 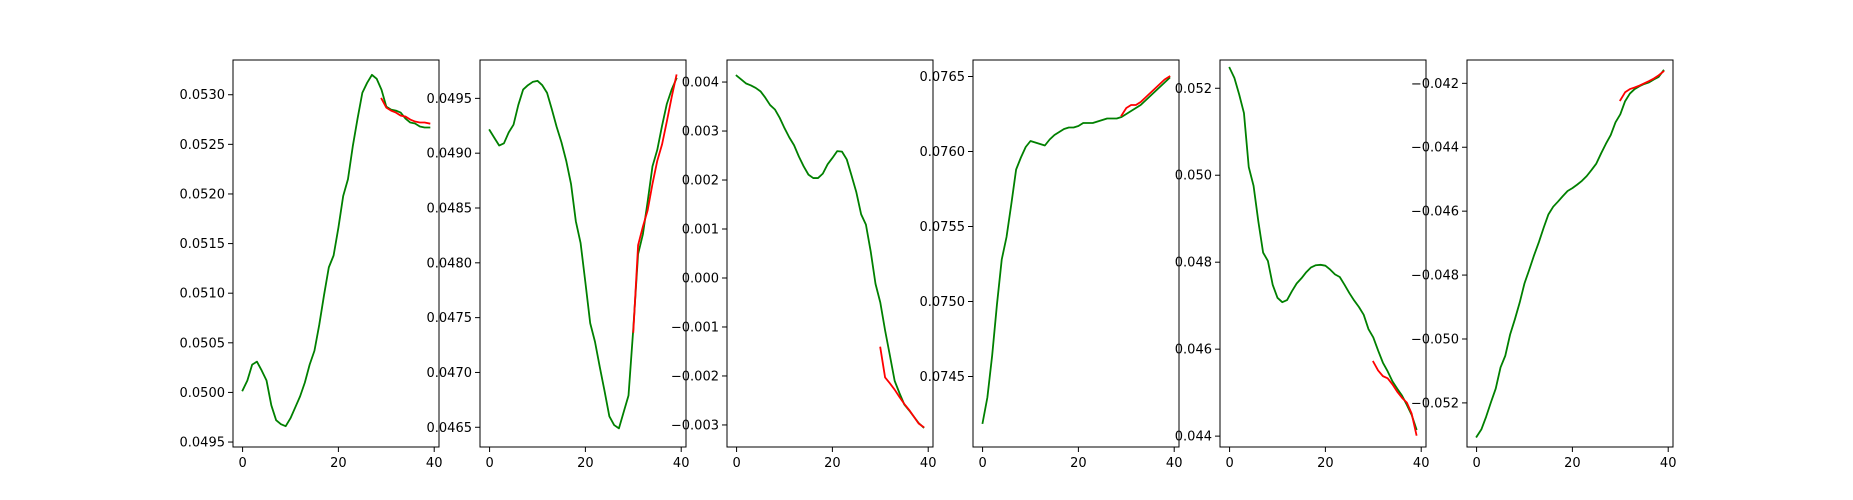 What do you see at coordinates (700, 181) in the screenshot?
I see `y-tick-label: 0.002` at bounding box center [700, 181].